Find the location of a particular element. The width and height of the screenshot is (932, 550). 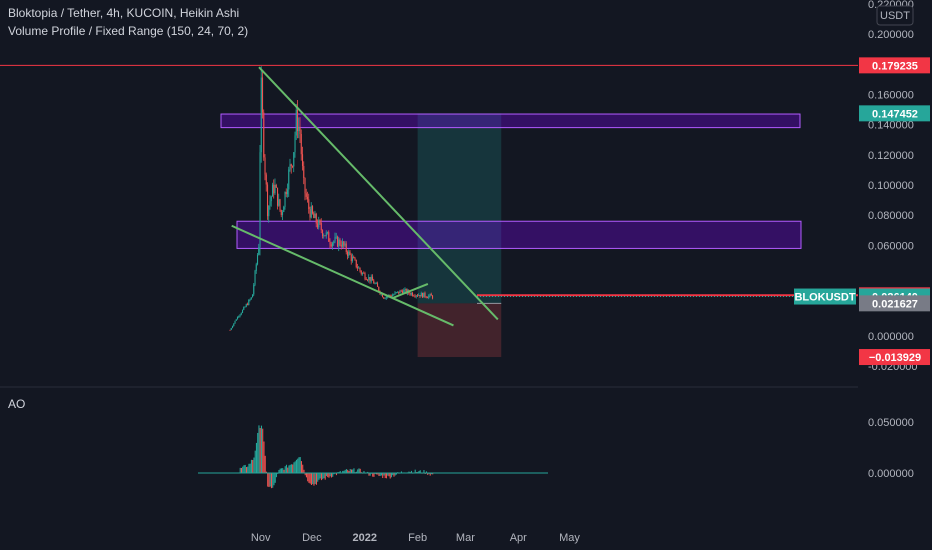

y-tick-label: 0.060000 is located at coordinates (891, 246).